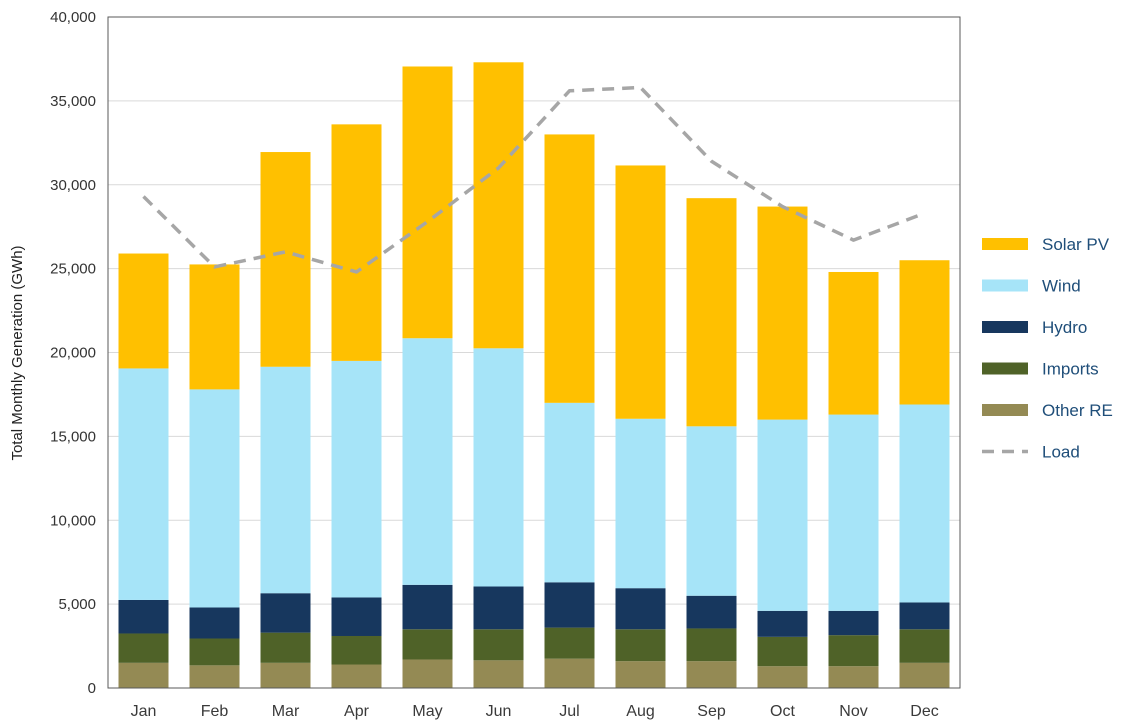 The width and height of the screenshot is (1128, 726). What do you see at coordinates (569, 492) in the screenshot?
I see `bar-segment-wind-jul` at bounding box center [569, 492].